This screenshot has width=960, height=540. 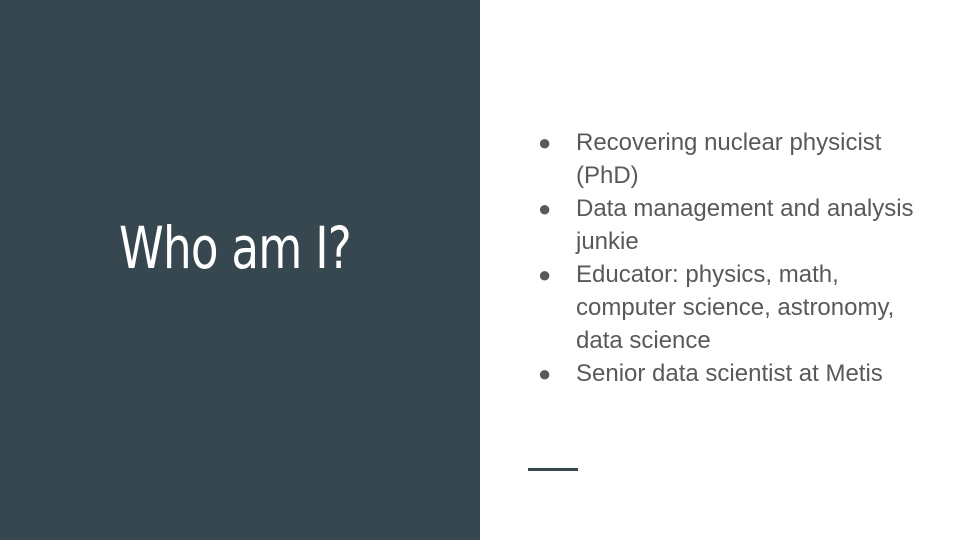 I want to click on bullet-text: Data management and analysis junkie, so click(x=745, y=225).